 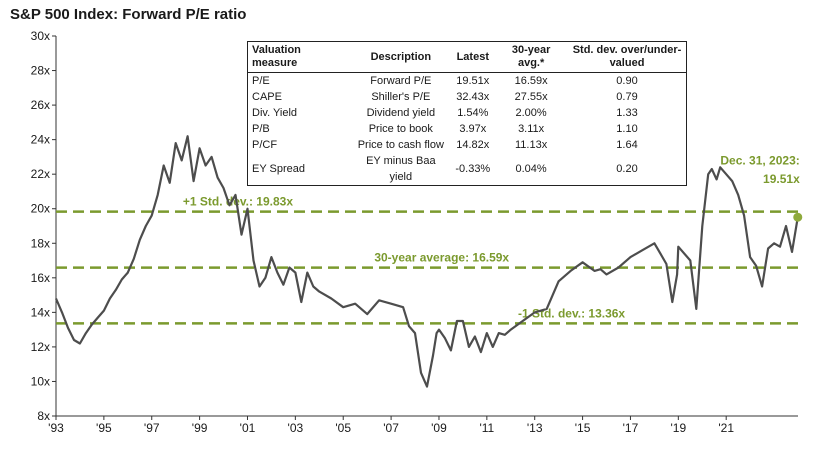 I want to click on header-30-year-avg: 30-year avg.*, so click(x=531, y=57).